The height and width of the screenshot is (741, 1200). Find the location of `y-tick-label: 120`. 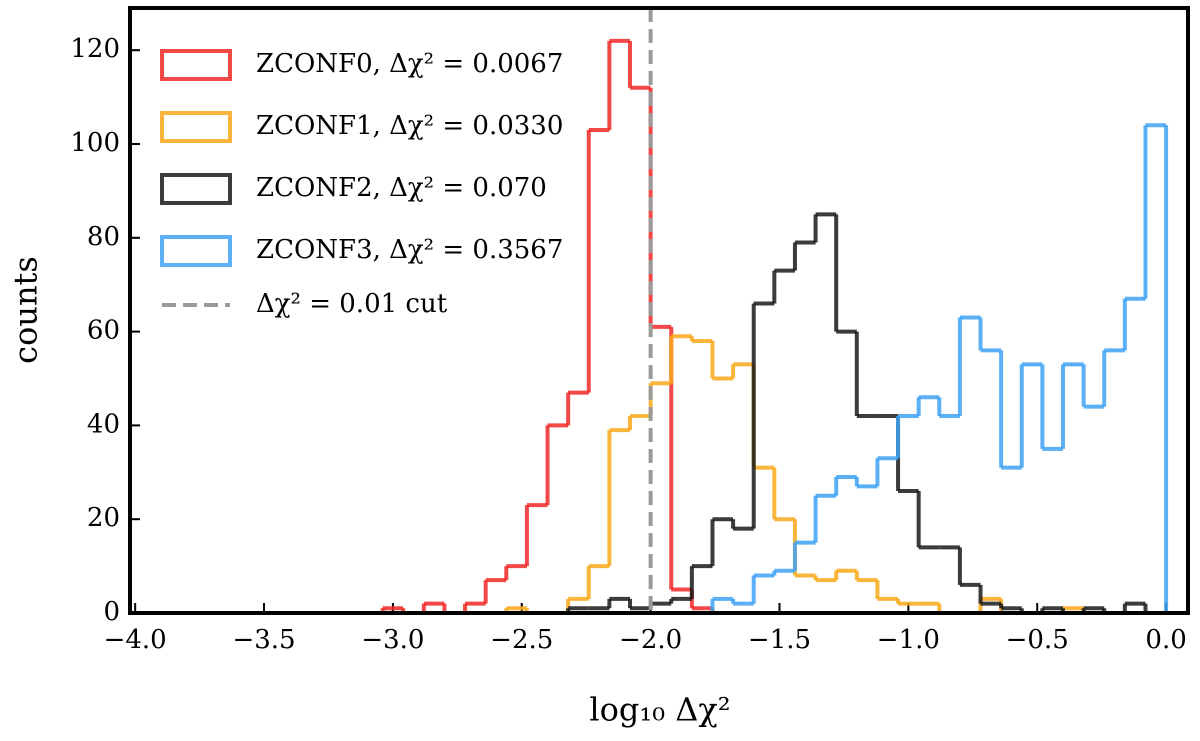

y-tick-label: 120 is located at coordinates (95, 49).